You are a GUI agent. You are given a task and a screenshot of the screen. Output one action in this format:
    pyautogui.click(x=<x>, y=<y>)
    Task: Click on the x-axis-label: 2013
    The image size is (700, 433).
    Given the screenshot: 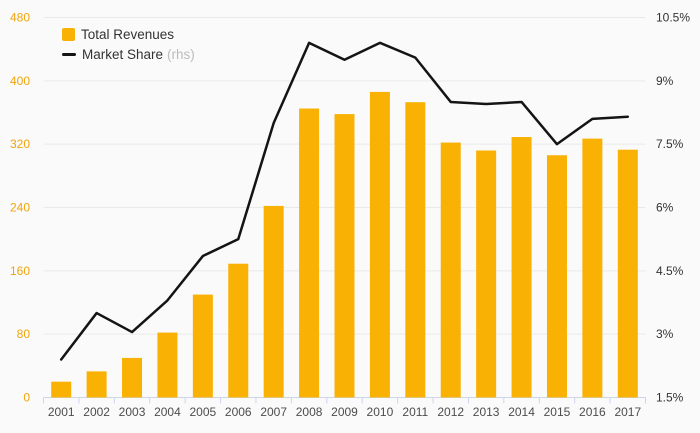 What is the action you would take?
    pyautogui.click(x=486, y=412)
    